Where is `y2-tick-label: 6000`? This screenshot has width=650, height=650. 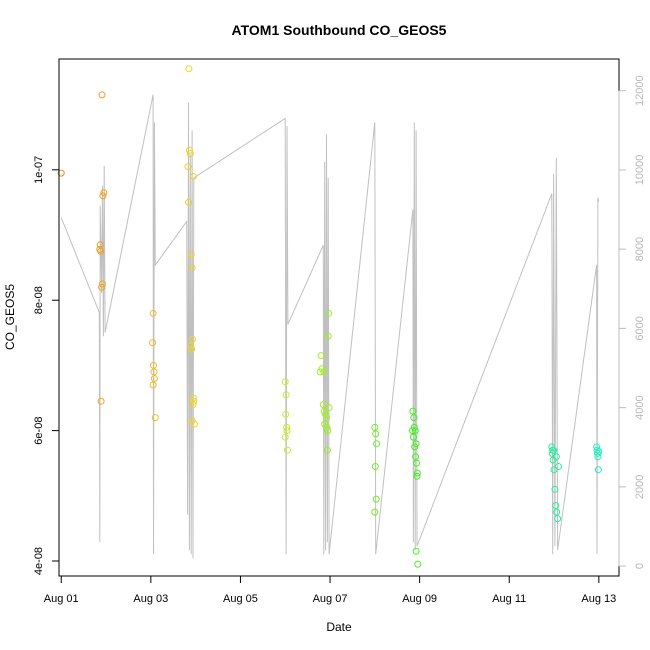
y2-tick-label: 6000 is located at coordinates (640, 328).